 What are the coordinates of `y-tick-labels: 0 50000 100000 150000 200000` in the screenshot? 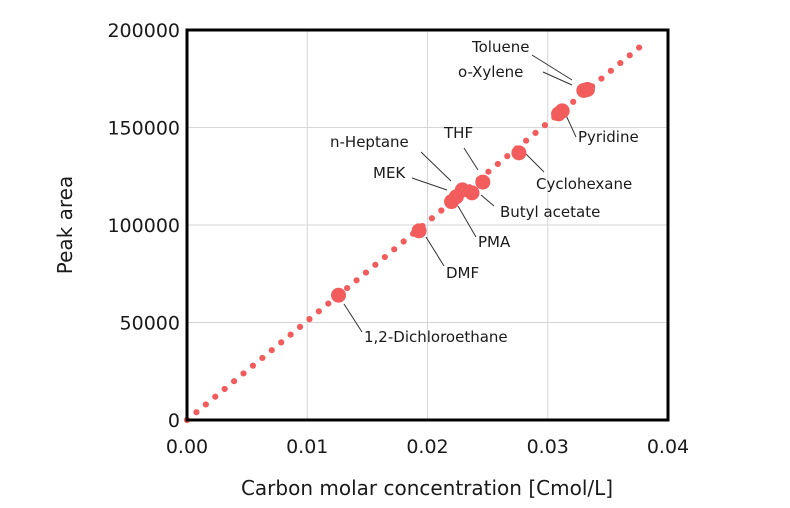 It's located at (143, 226).